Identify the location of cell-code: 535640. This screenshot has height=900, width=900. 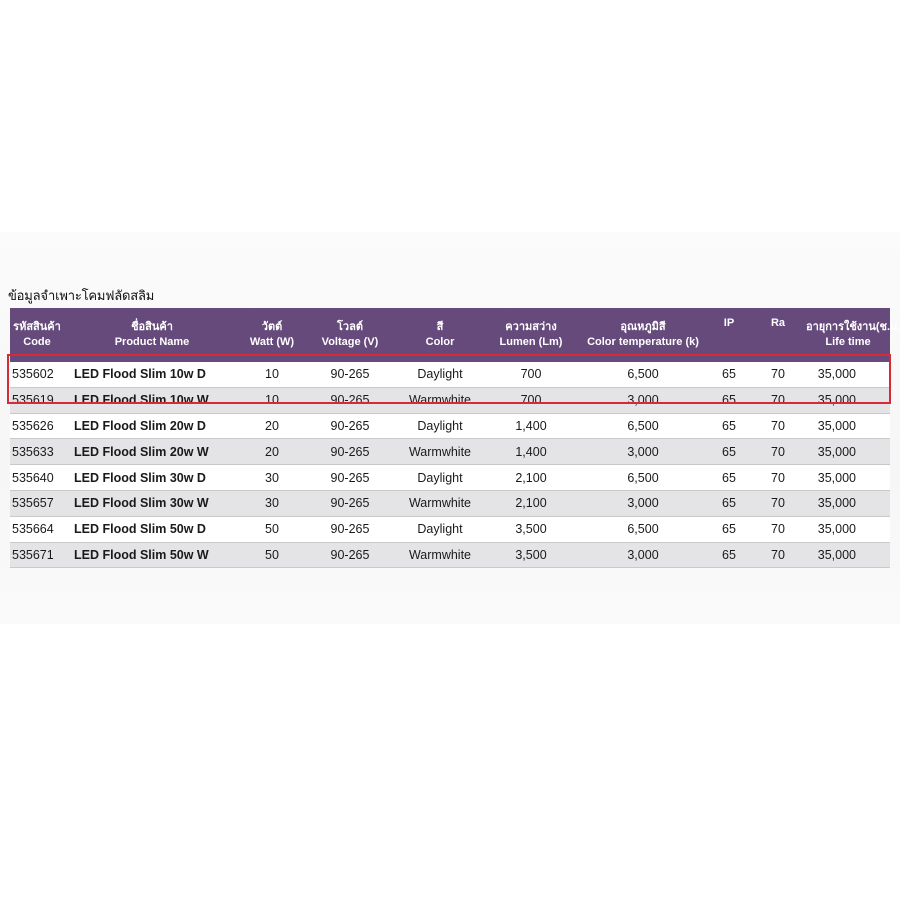
(37, 477).